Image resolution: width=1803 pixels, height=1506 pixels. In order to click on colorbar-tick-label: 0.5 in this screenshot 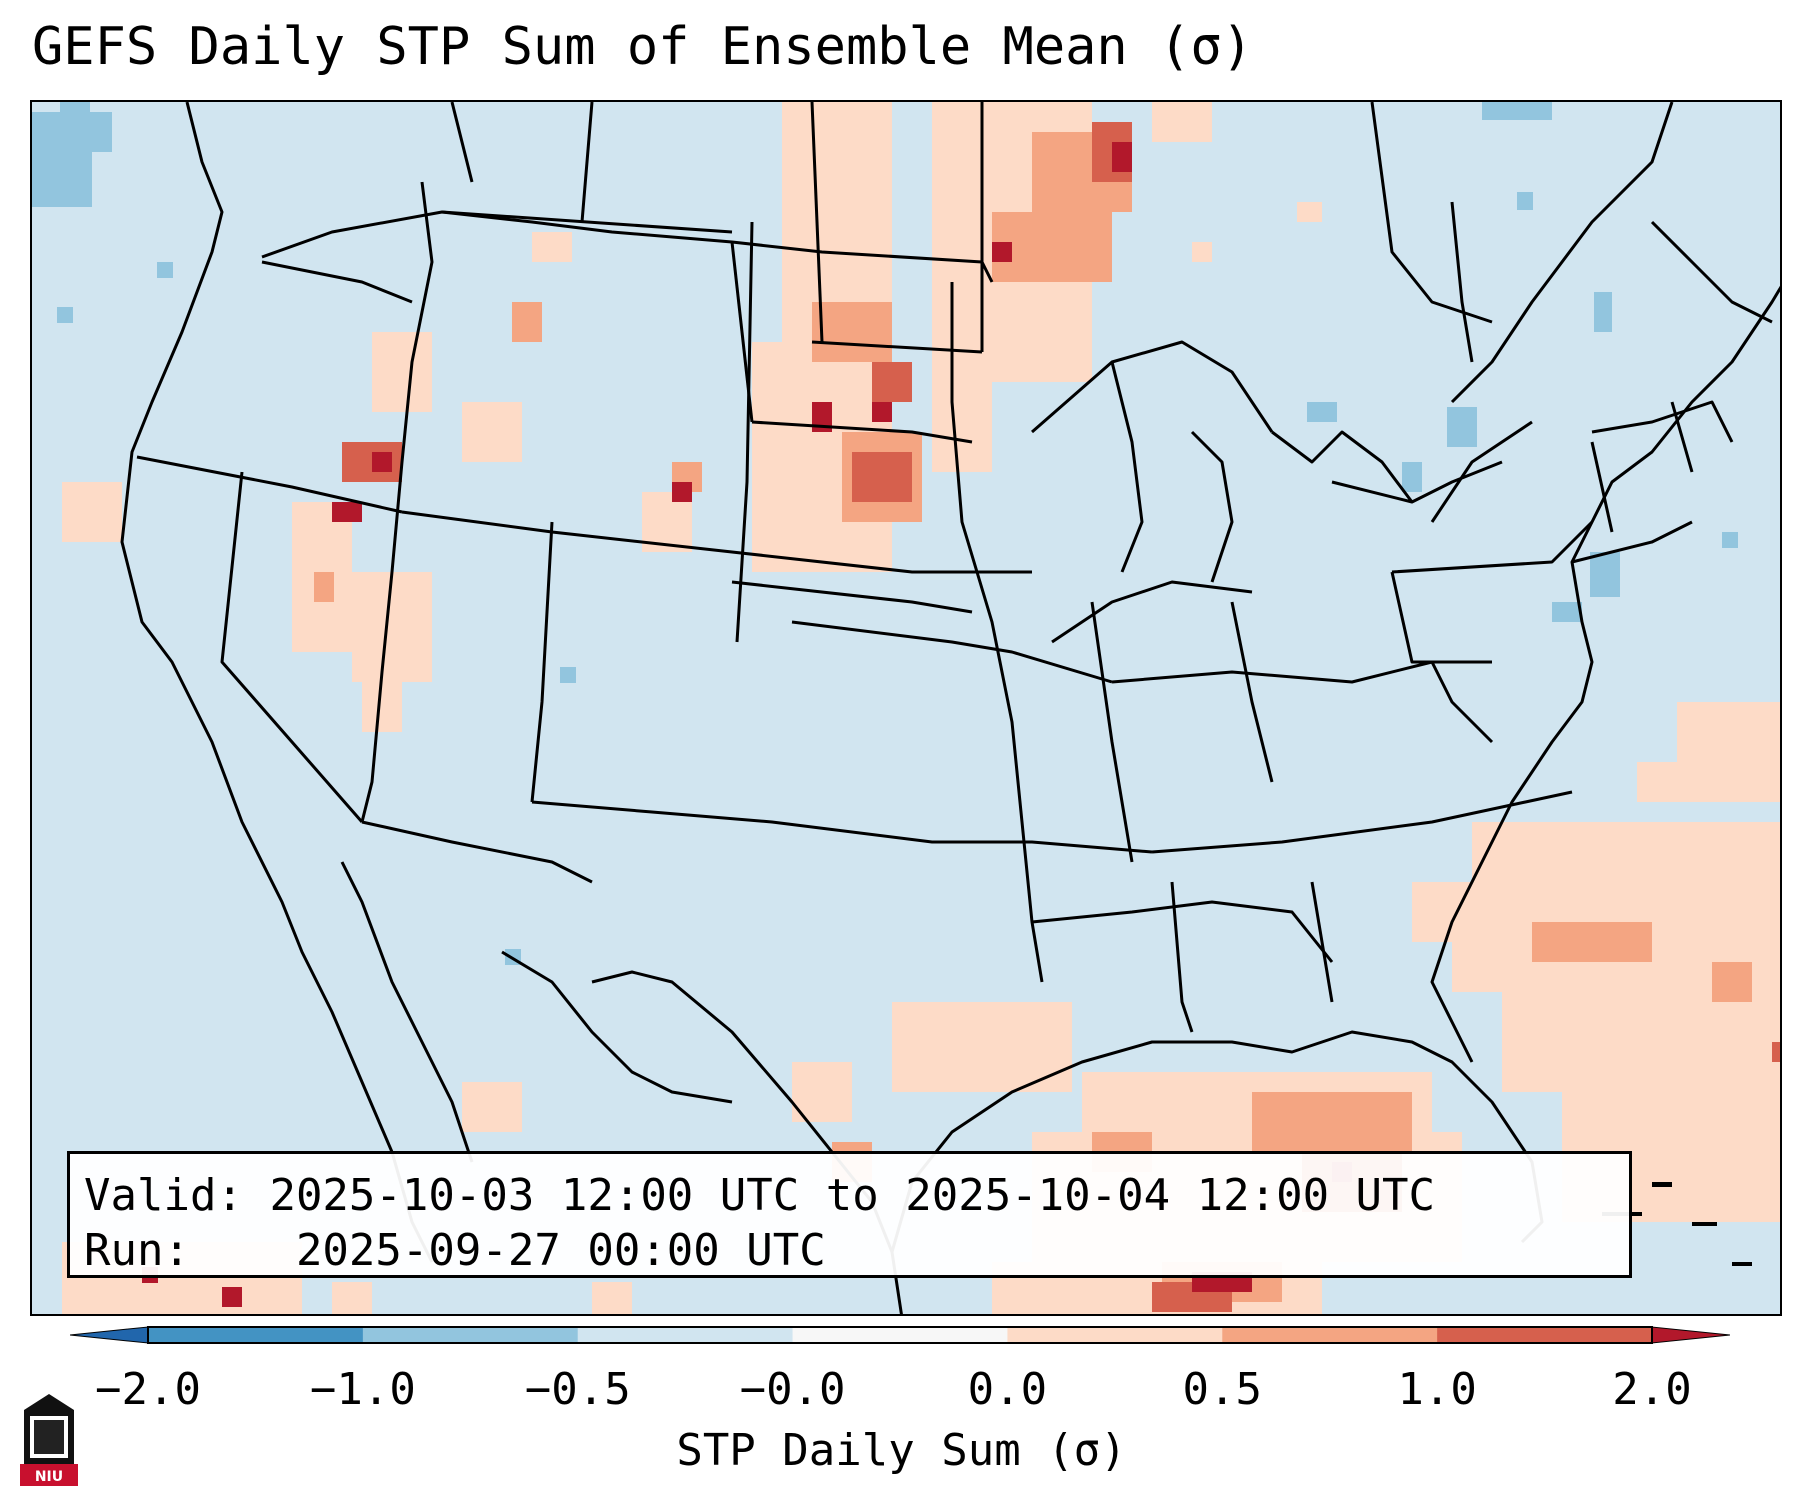, I will do `click(1222, 1389)`.